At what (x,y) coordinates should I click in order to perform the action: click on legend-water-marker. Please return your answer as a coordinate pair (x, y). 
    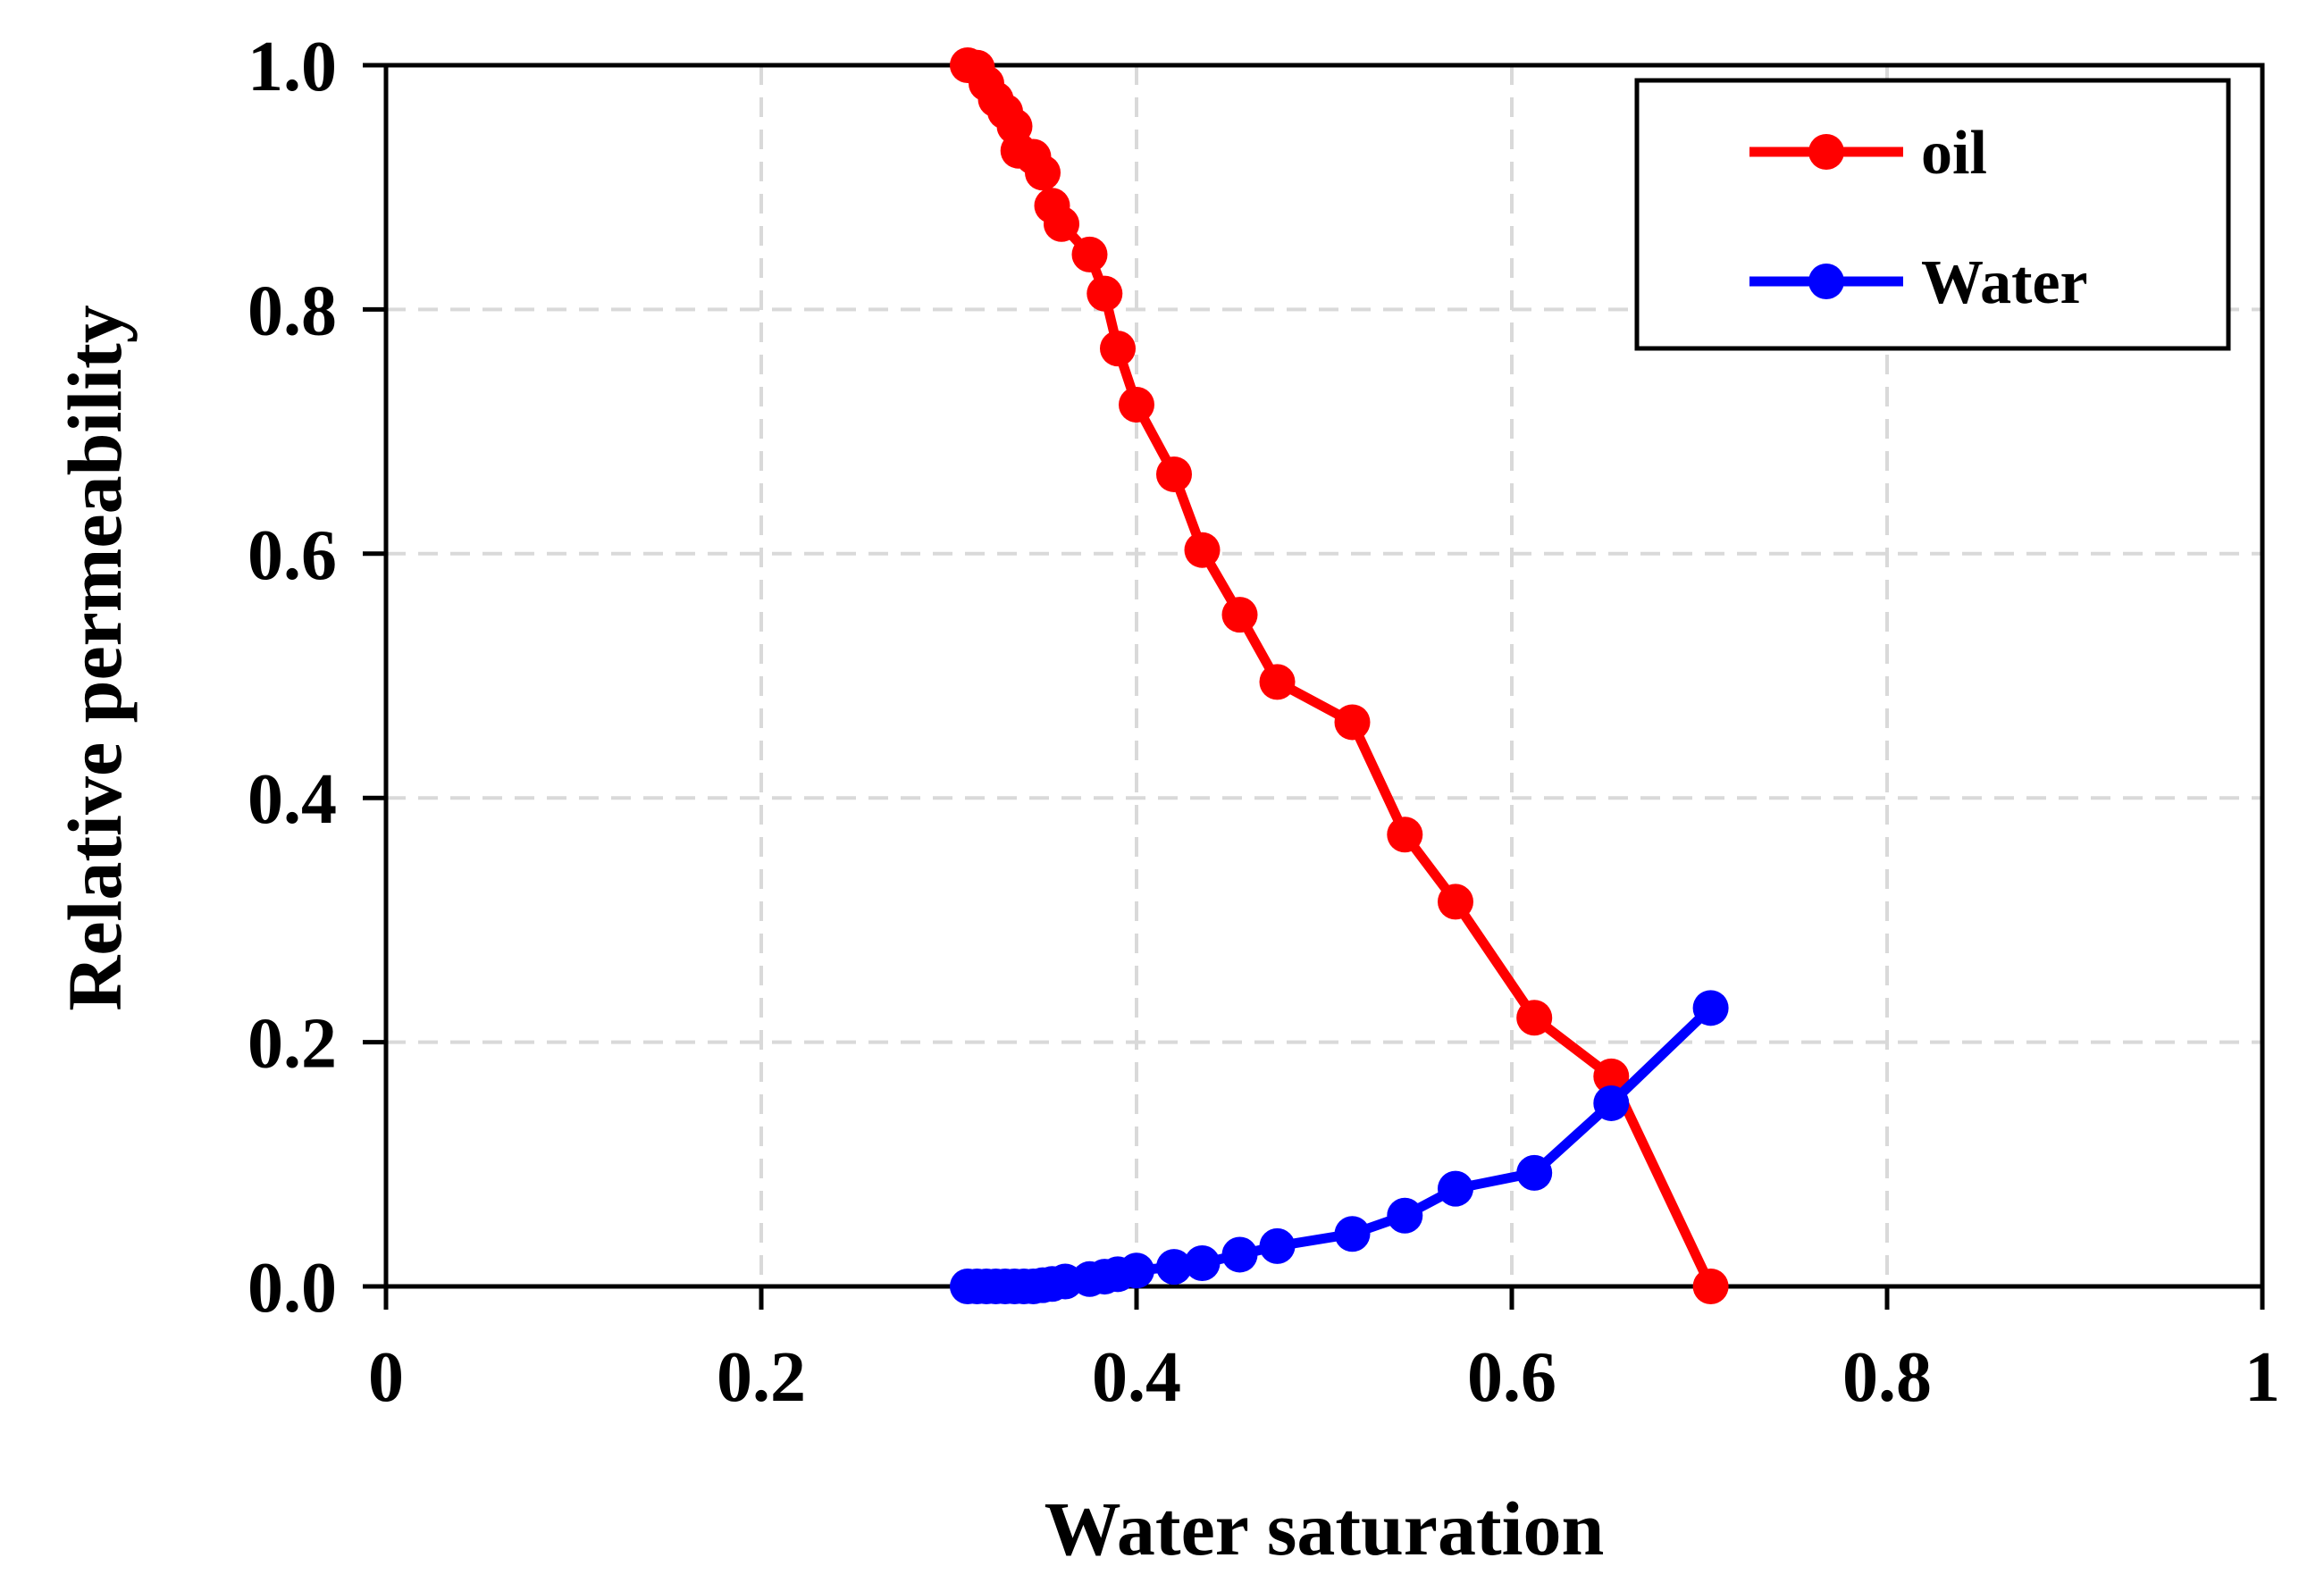
    Looking at the image, I should click on (1826, 281).